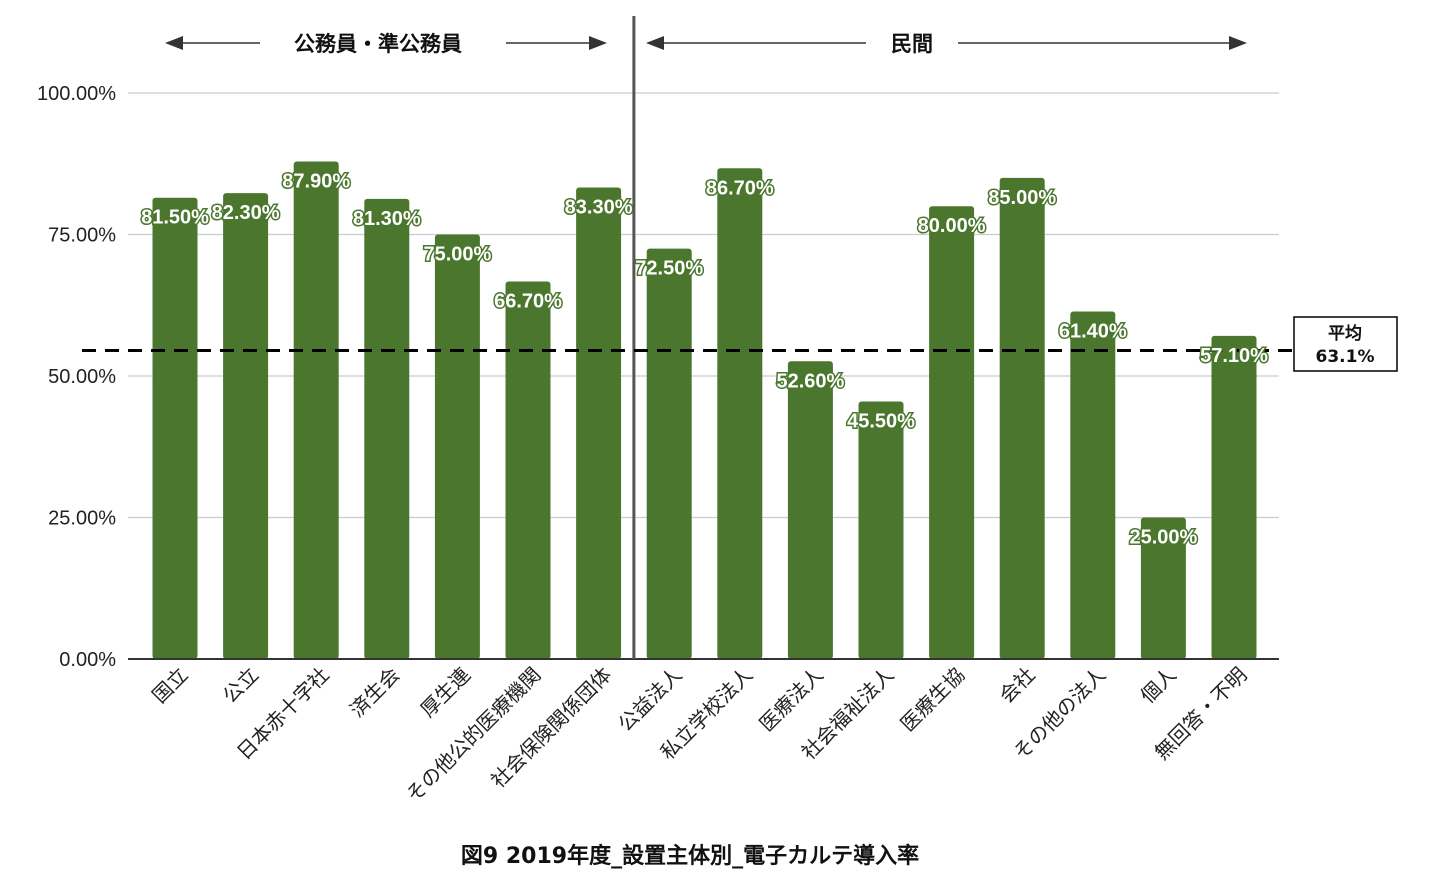 The width and height of the screenshot is (1430, 878). I want to click on category-label: 厚生連, so click(445, 692).